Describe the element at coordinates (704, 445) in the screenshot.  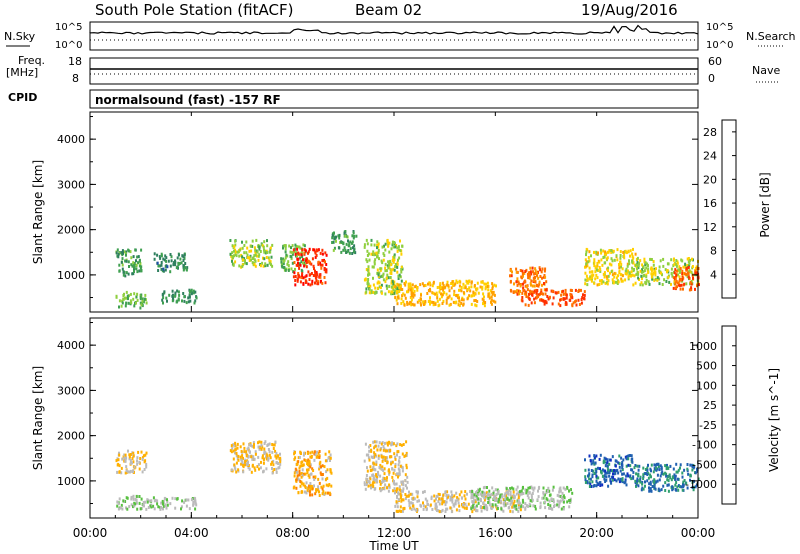
I see `velocity-colorbar-tick-label: -100` at that location.